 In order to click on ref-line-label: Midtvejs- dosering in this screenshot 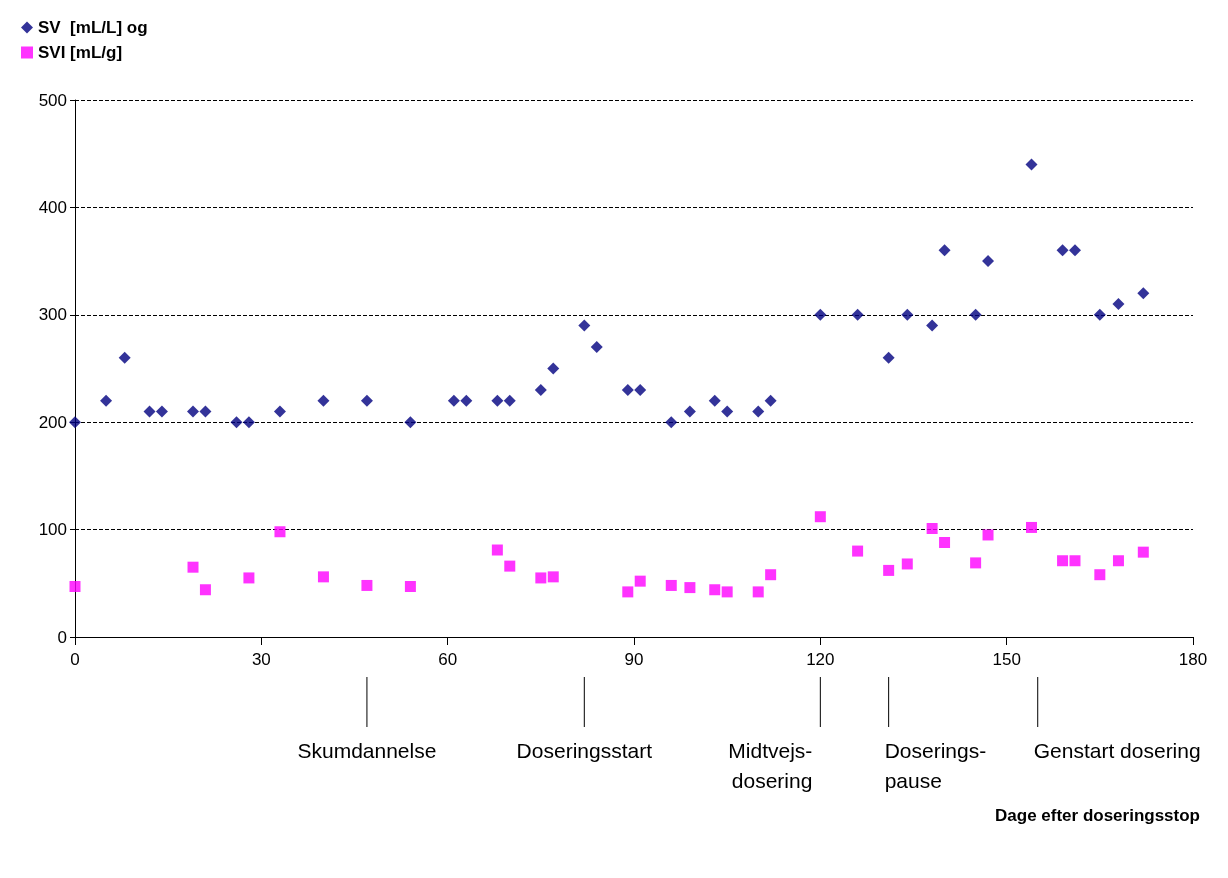, I will do `click(770, 765)`.